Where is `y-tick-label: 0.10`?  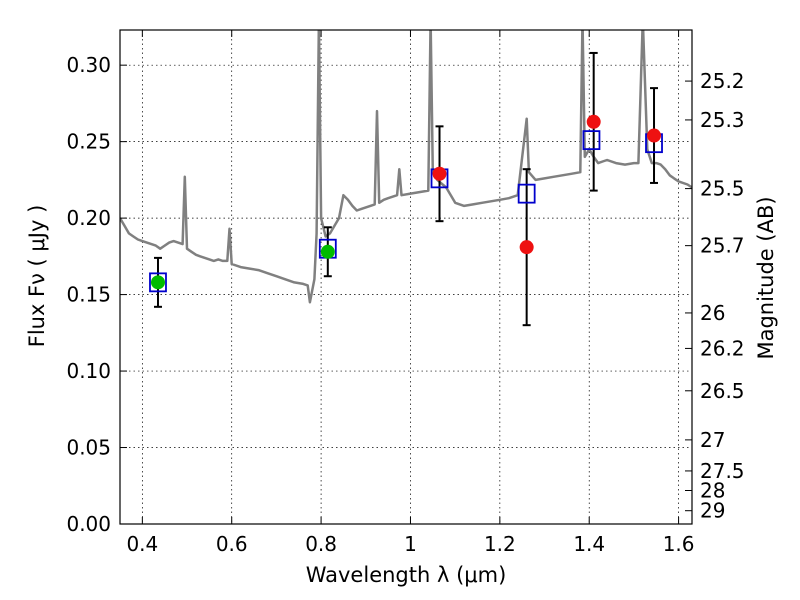 y-tick-label: 0.10 is located at coordinates (88, 371).